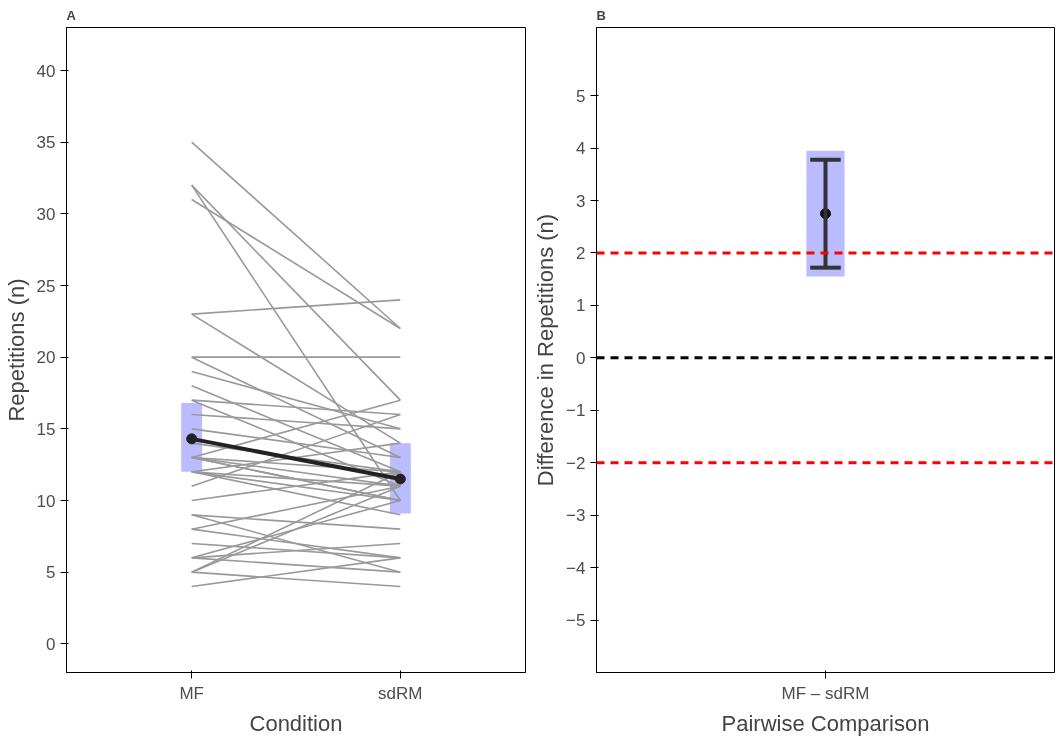  What do you see at coordinates (191, 693) in the screenshot?
I see `x-tick-label: MF` at bounding box center [191, 693].